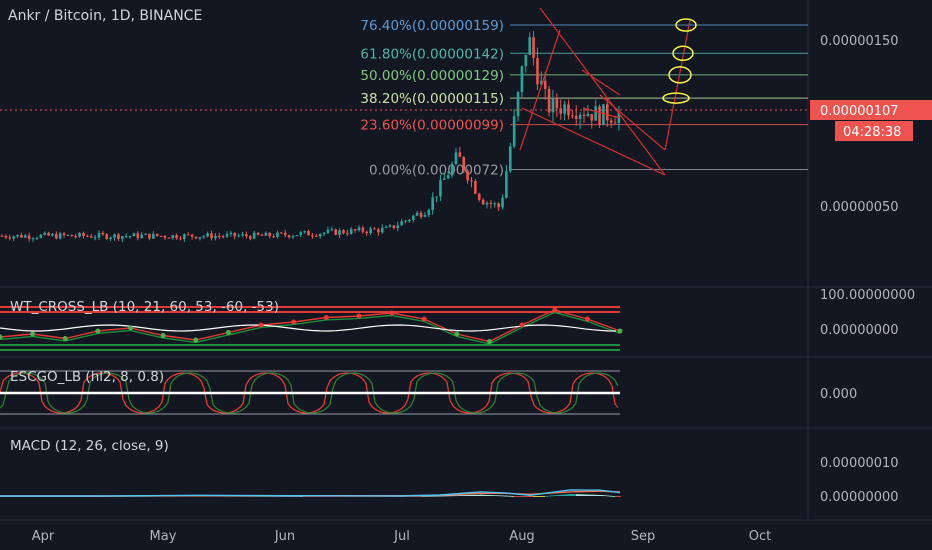  I want to click on time-axis-label: Sep, so click(643, 536).